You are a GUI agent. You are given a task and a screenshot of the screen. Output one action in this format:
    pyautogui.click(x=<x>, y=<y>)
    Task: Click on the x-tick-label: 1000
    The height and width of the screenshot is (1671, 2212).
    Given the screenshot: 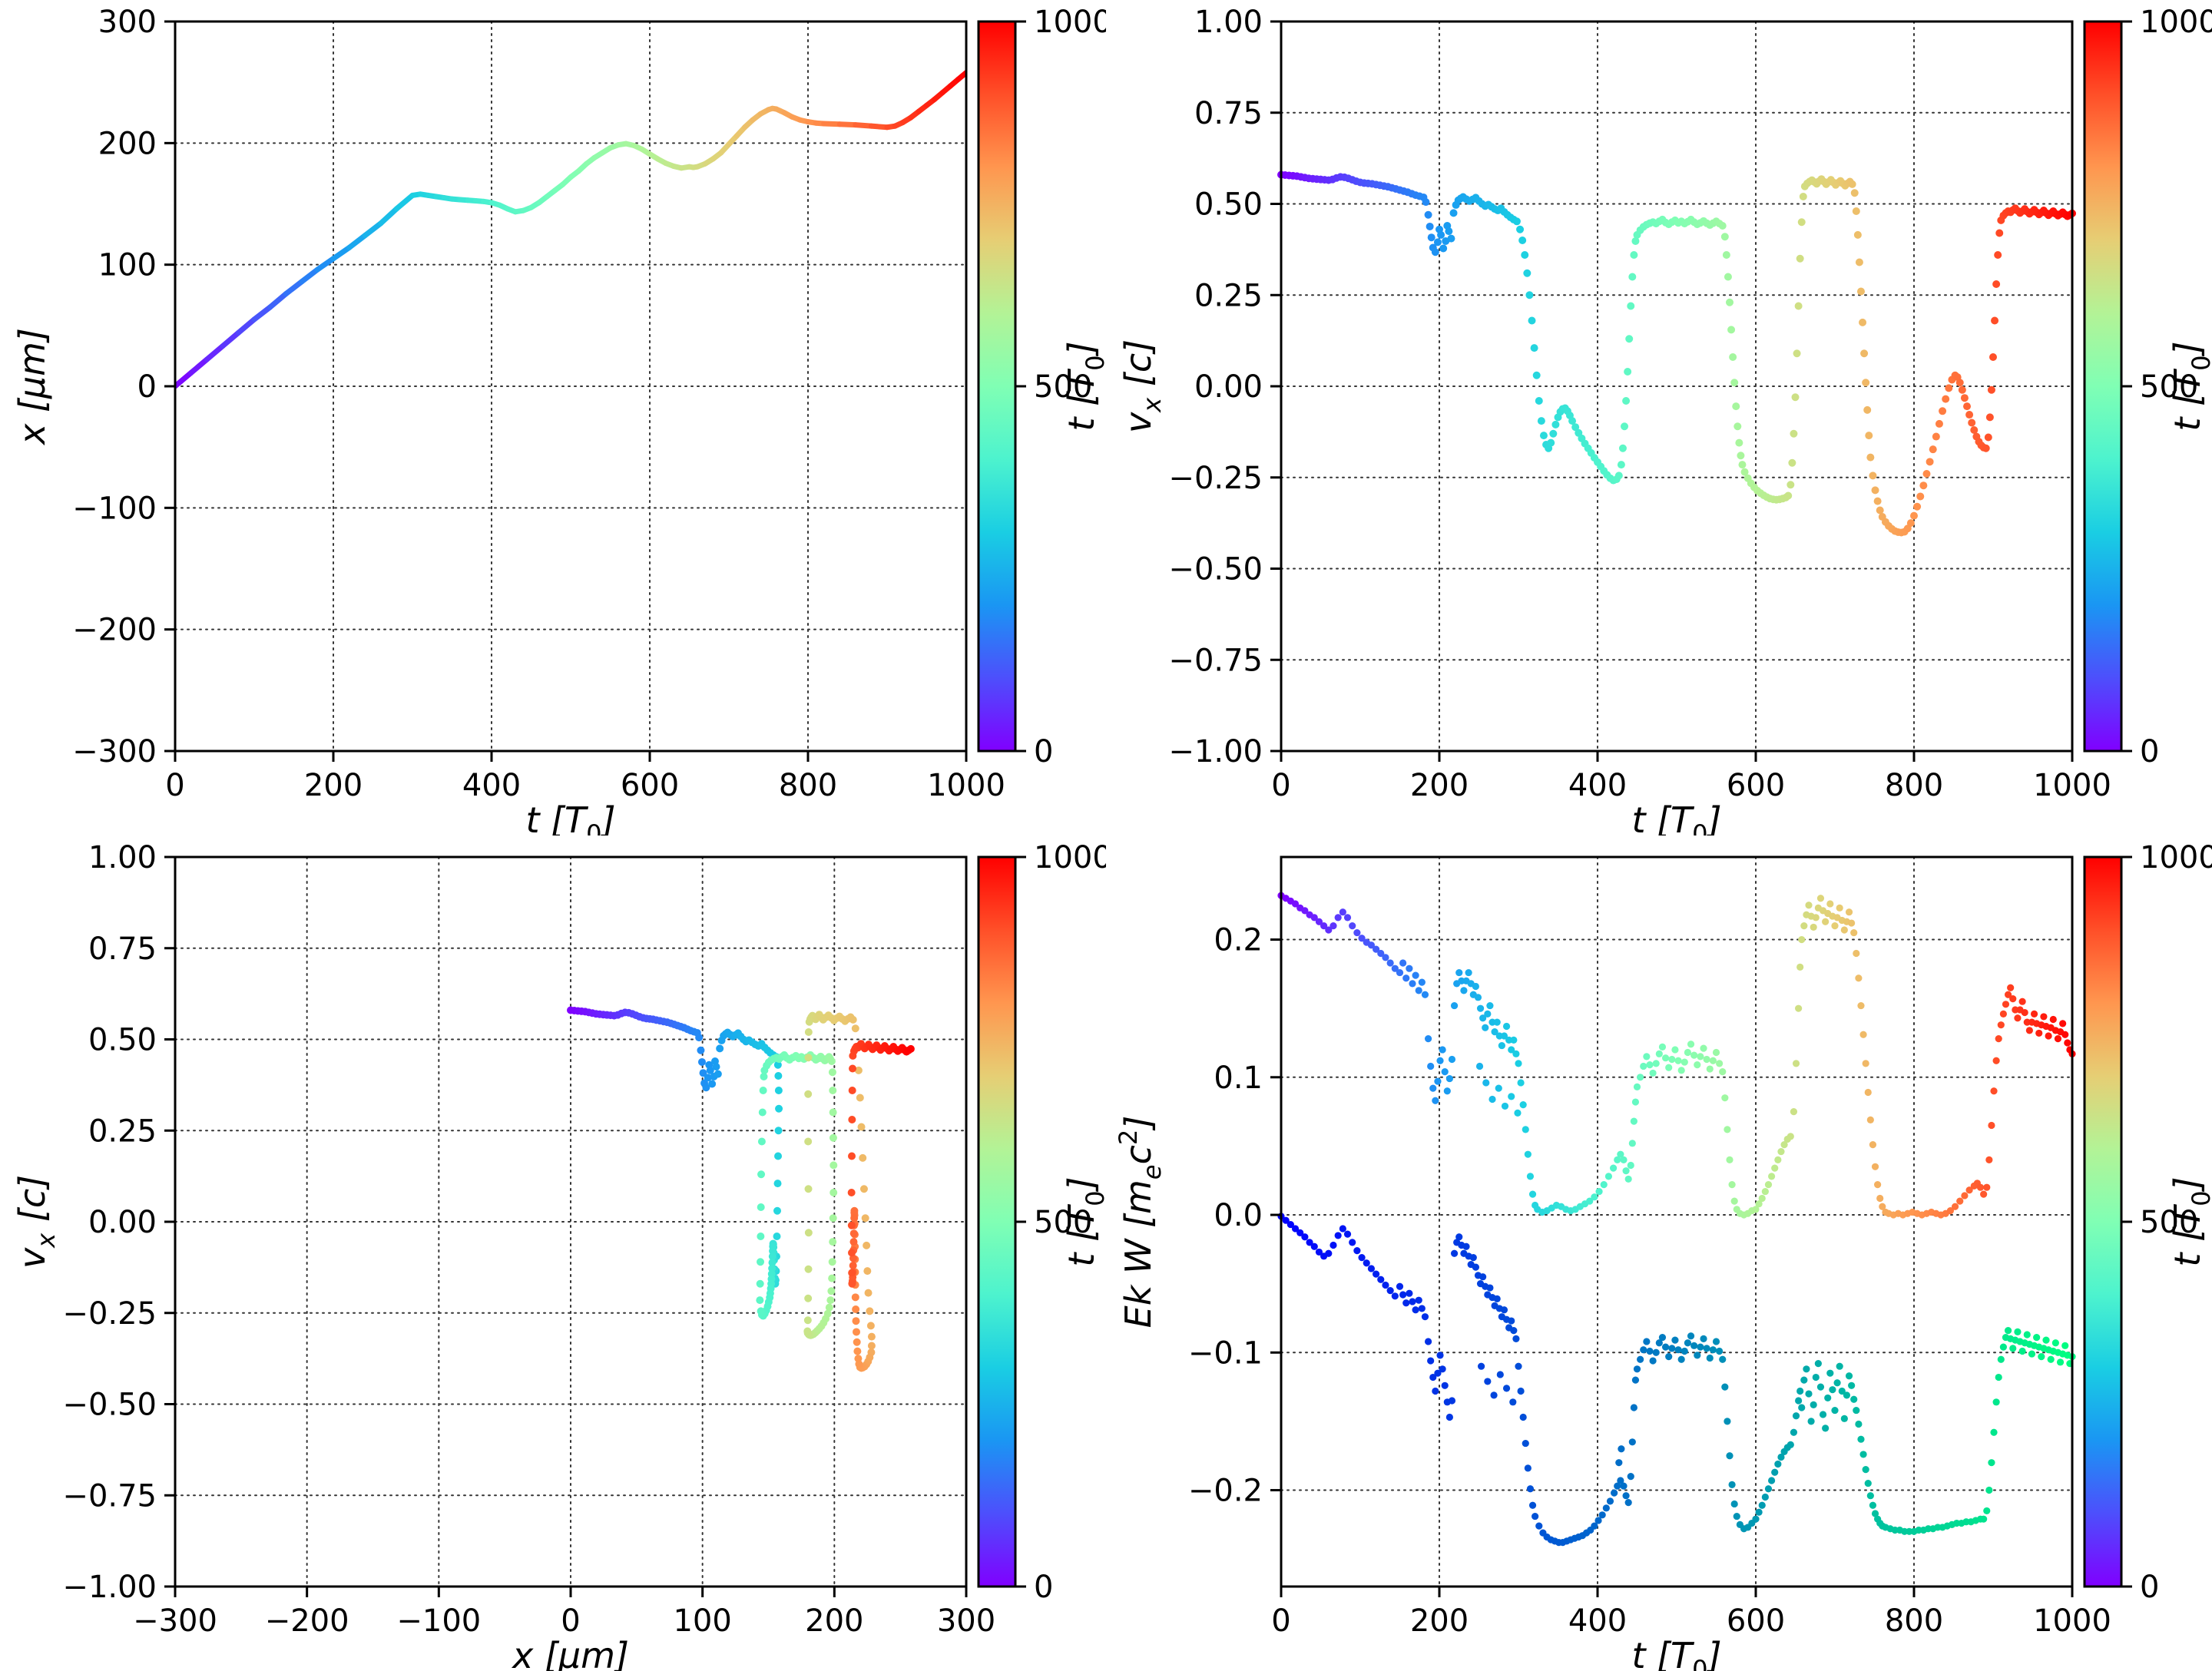 What is the action you would take?
    pyautogui.click(x=2072, y=1621)
    